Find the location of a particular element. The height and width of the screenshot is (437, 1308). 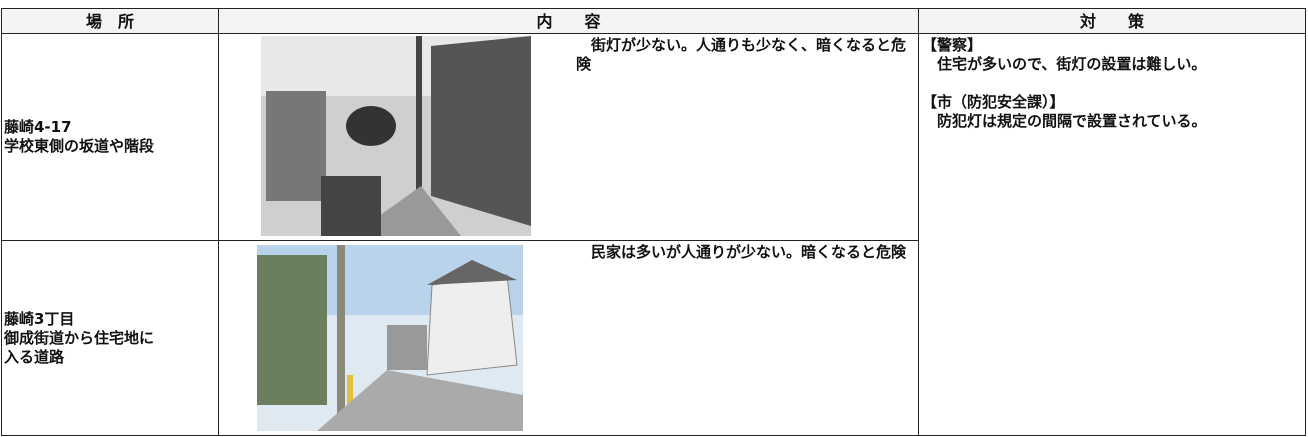

content-text: 街灯が少ない。人通りも少なく、暗くなると危険 is located at coordinates (741, 54).